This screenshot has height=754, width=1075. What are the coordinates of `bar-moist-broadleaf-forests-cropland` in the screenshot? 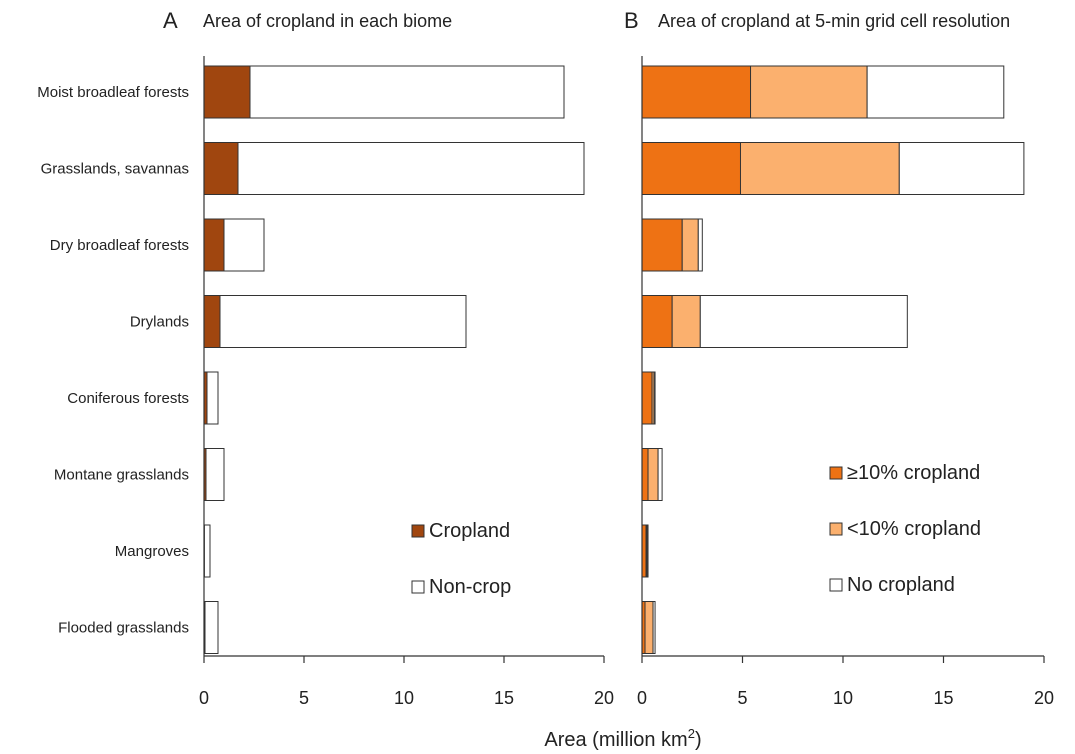 It's located at (227, 92).